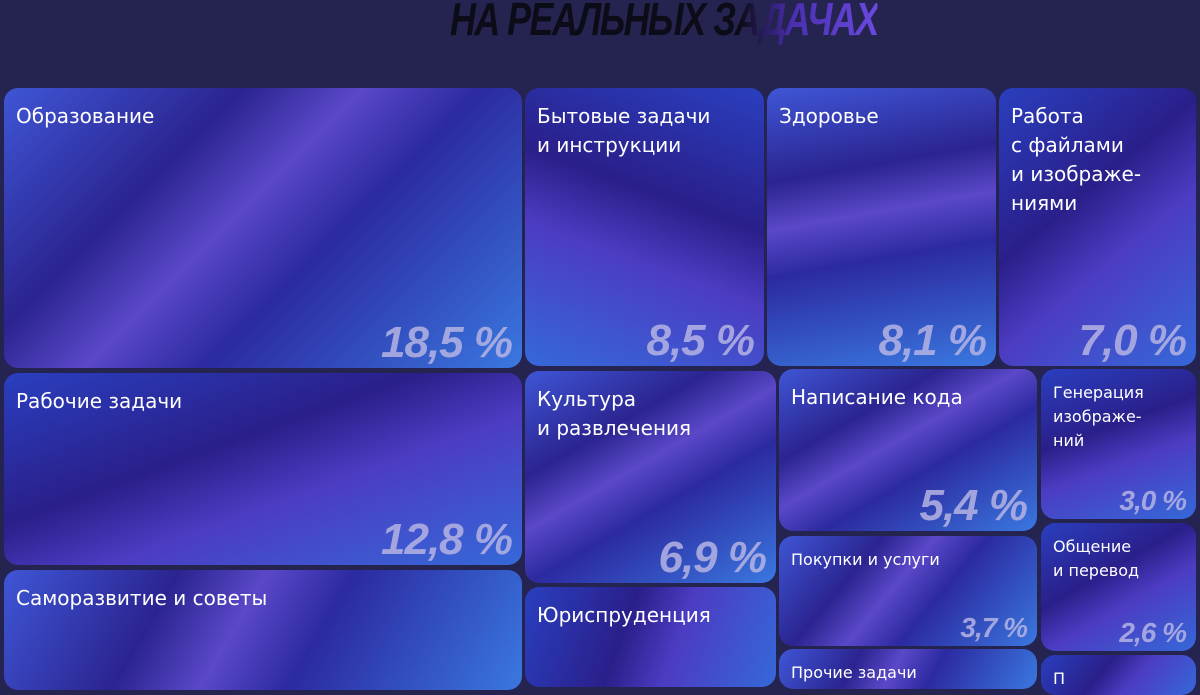  What do you see at coordinates (932, 340) in the screenshot?
I see `tile-value: 8,1 %` at bounding box center [932, 340].